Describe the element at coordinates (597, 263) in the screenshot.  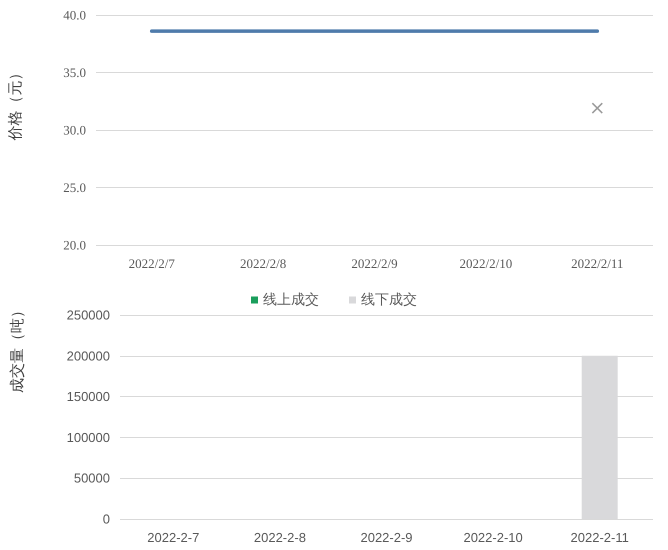
I see `x-tick-label: 2022/2/11` at that location.